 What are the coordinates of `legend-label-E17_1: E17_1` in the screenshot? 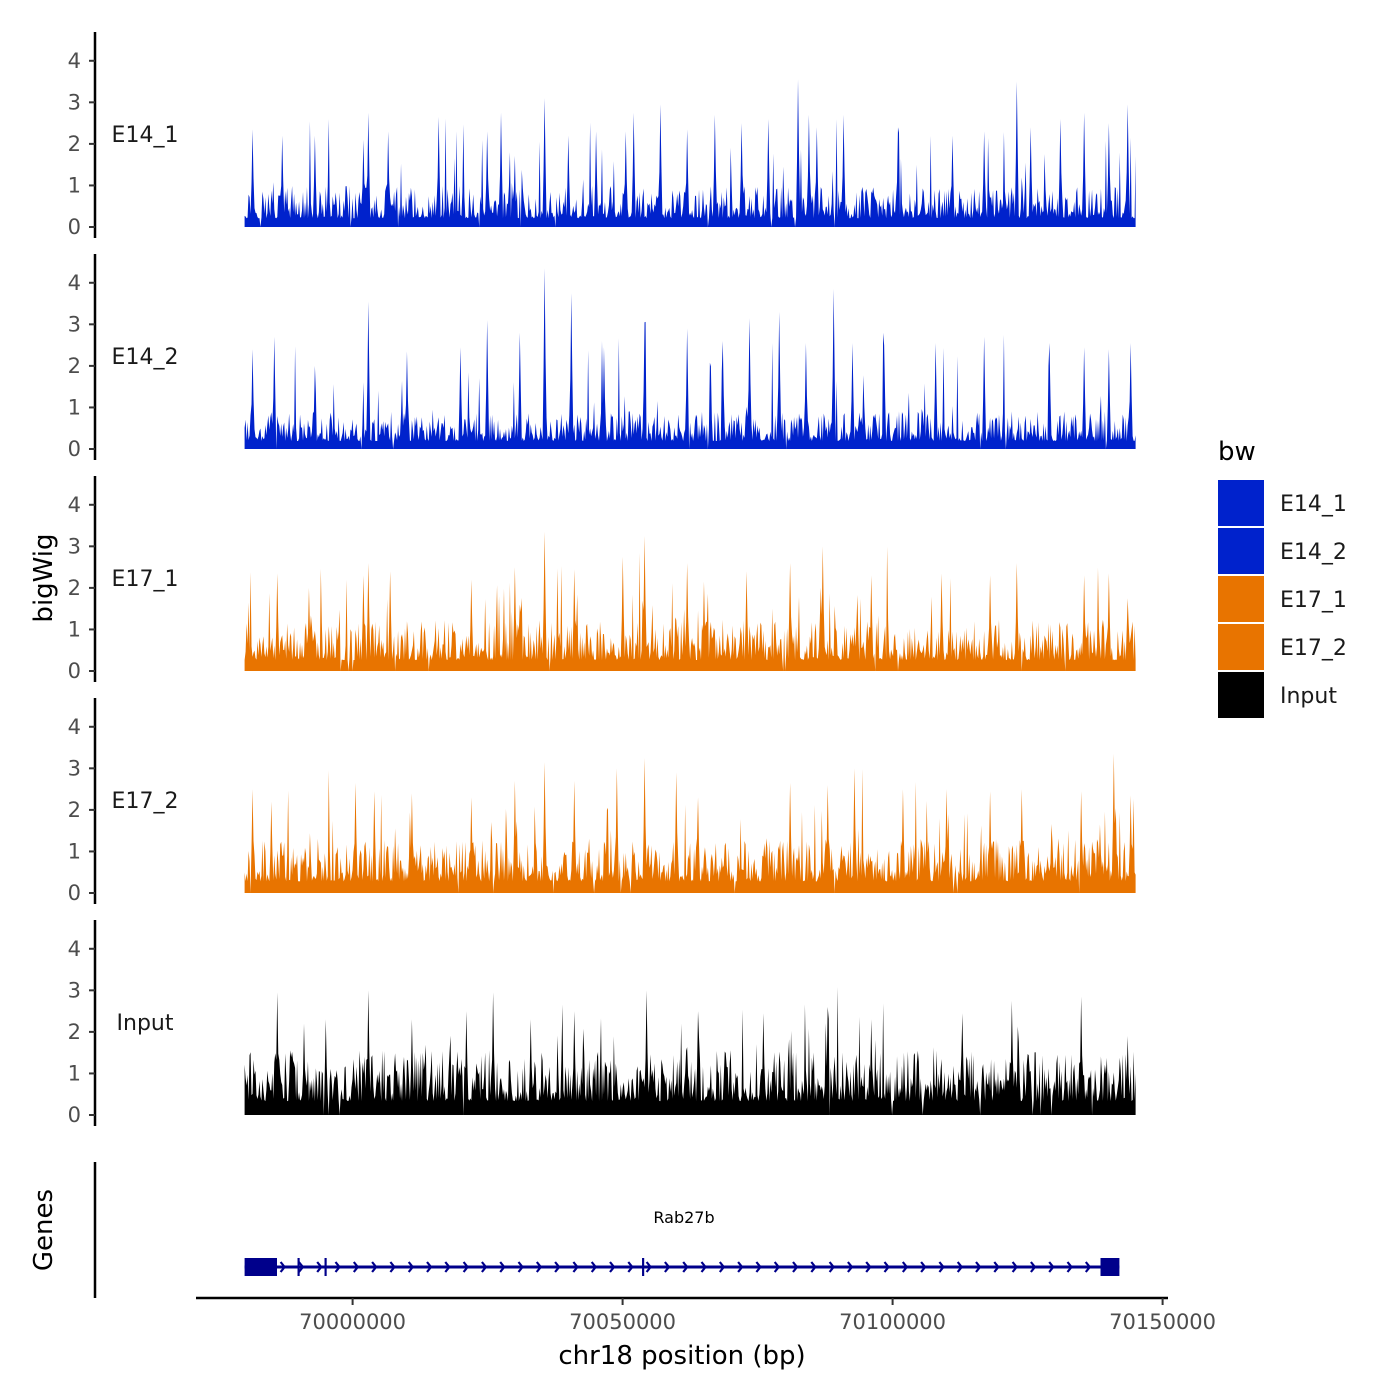 It's located at (1313, 600).